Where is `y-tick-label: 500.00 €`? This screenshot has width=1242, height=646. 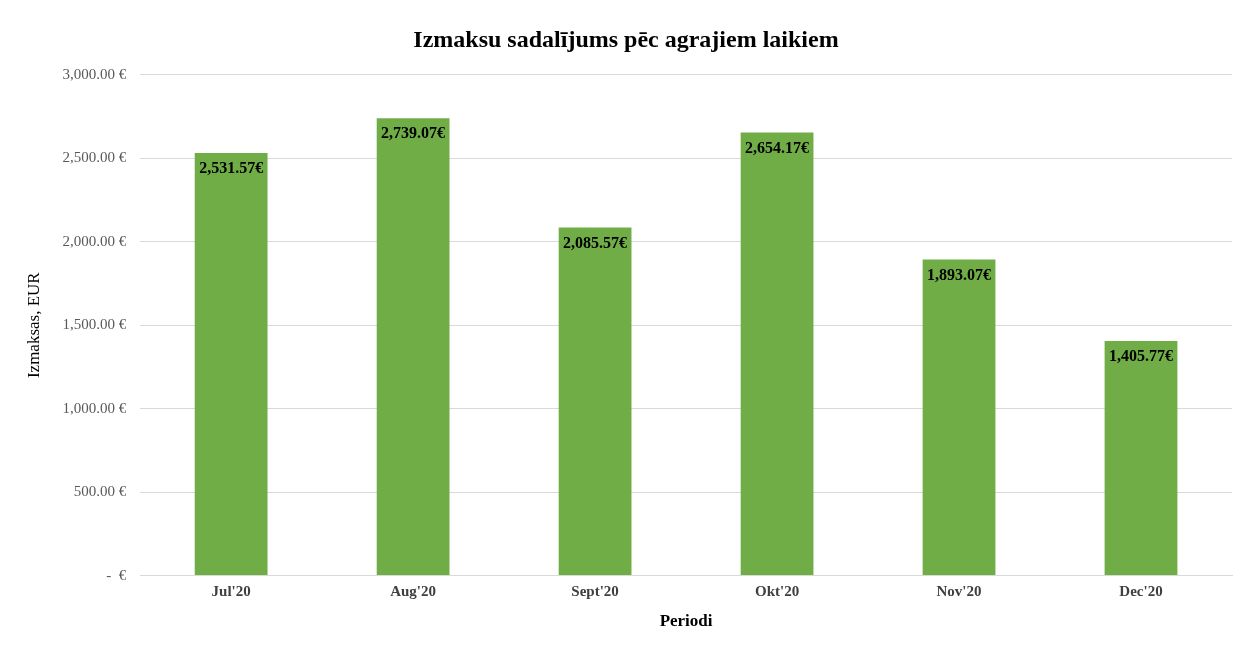 y-tick-label: 500.00 € is located at coordinates (100, 491).